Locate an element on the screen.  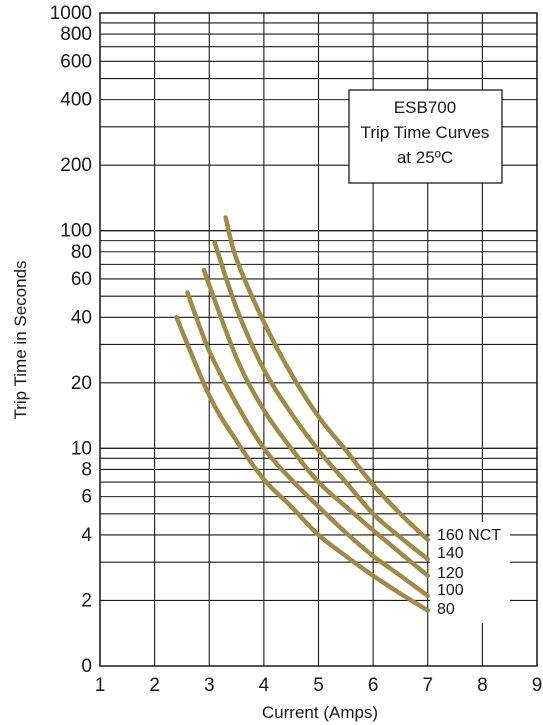
title-box: ESB700 Trip Time Curves at 25ºC is located at coordinates (425, 136).